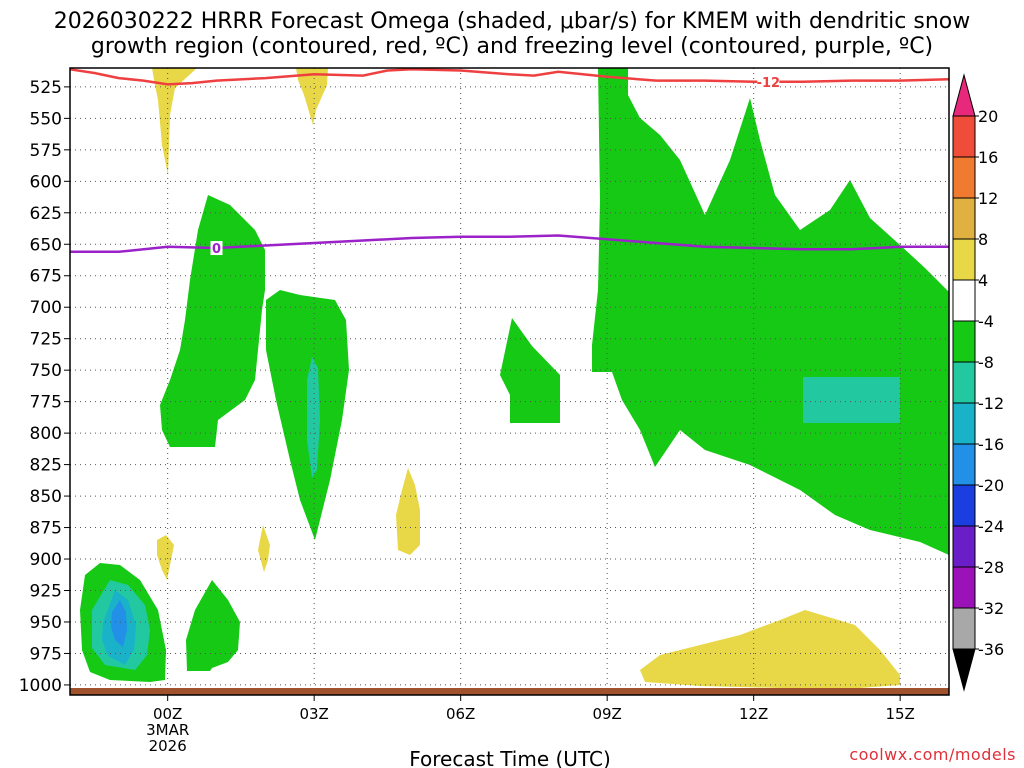 The height and width of the screenshot is (768, 1024). Describe the element at coordinates (46, 654) in the screenshot. I see `y-tick-label: 975` at that location.